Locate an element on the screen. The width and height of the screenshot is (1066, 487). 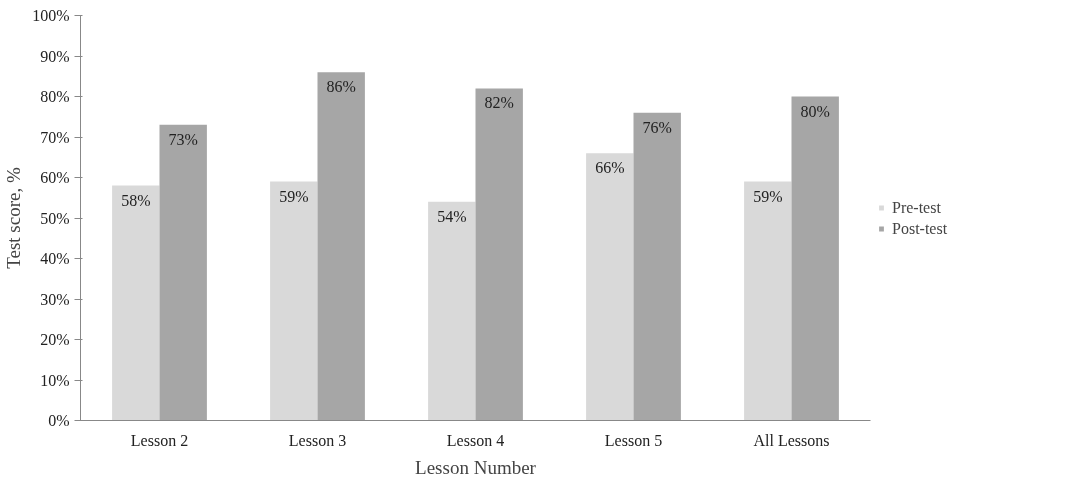
data-label: 80% is located at coordinates (815, 111).